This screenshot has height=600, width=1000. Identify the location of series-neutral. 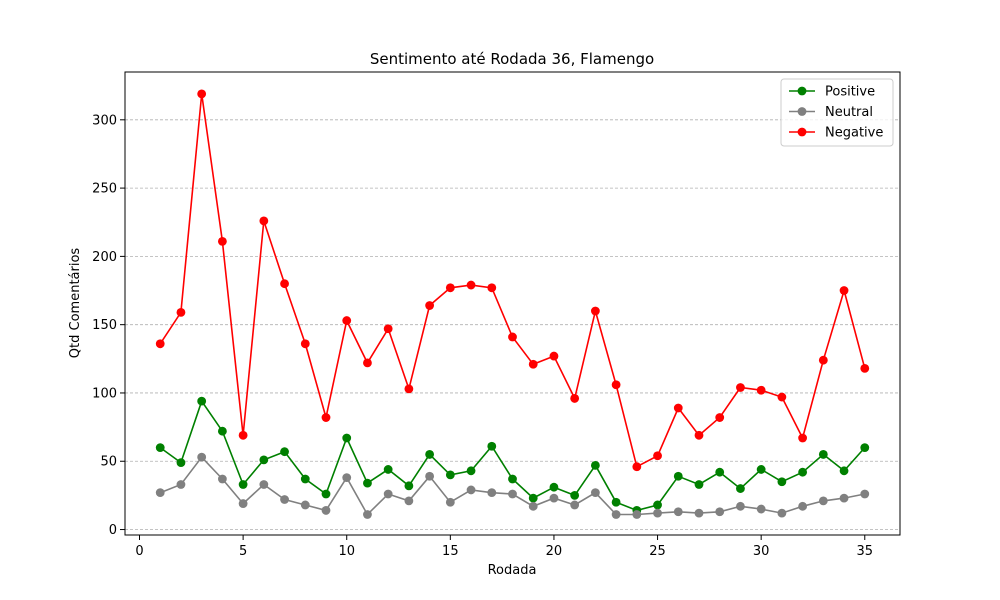
(512, 485).